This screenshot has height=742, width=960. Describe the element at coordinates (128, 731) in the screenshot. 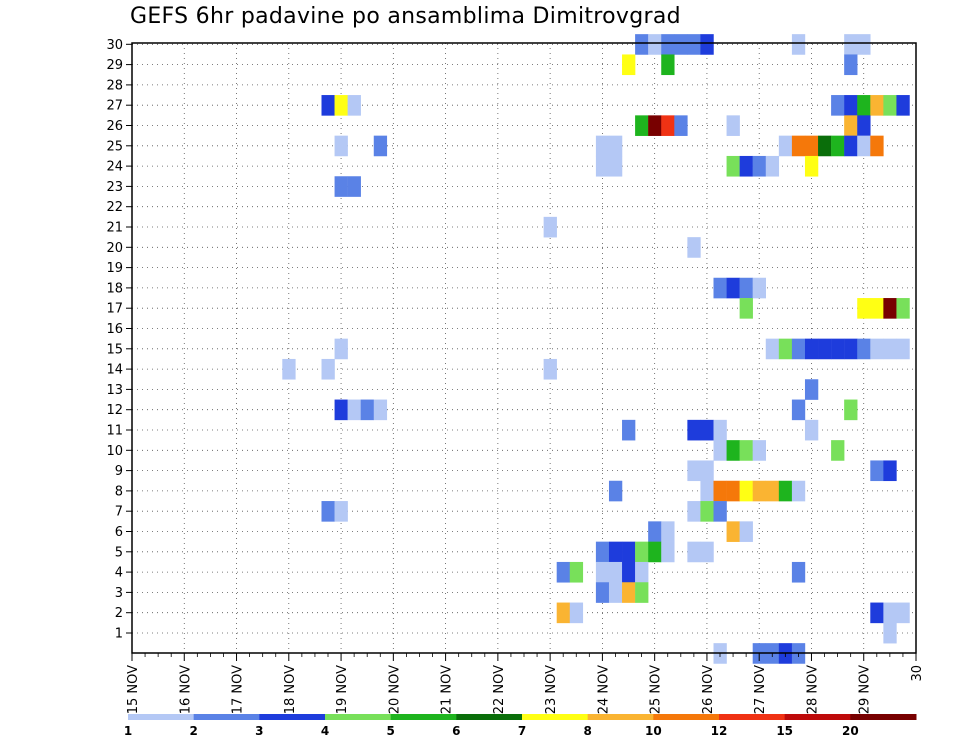

I see `legend-label: 1` at that location.